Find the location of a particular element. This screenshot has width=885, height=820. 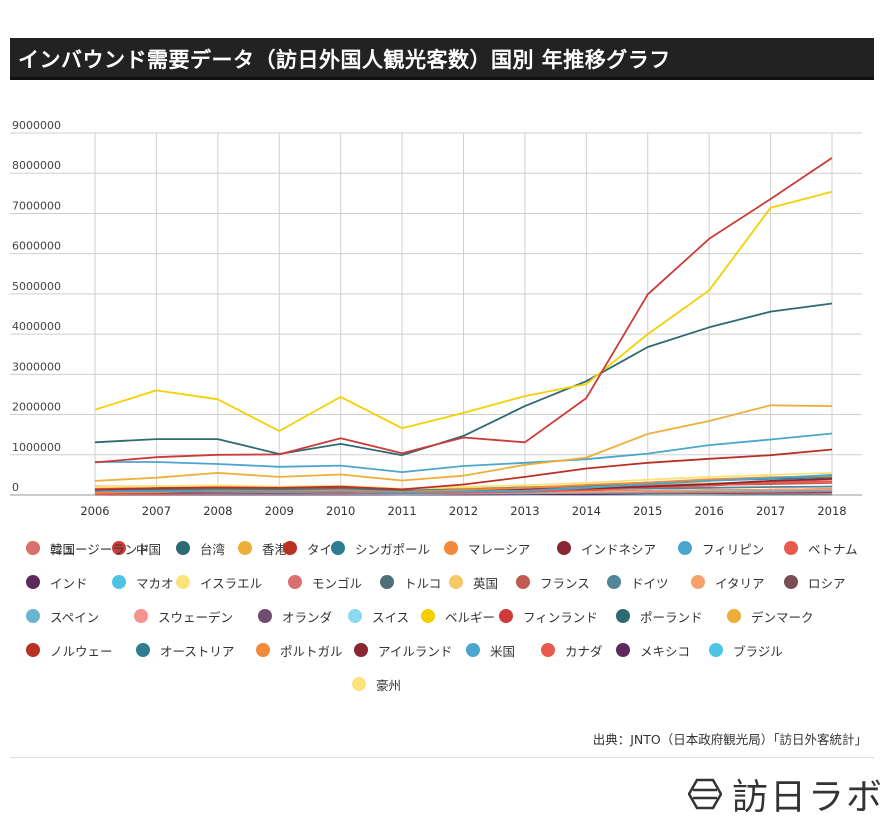

logo-icon is located at coordinates (705, 794).